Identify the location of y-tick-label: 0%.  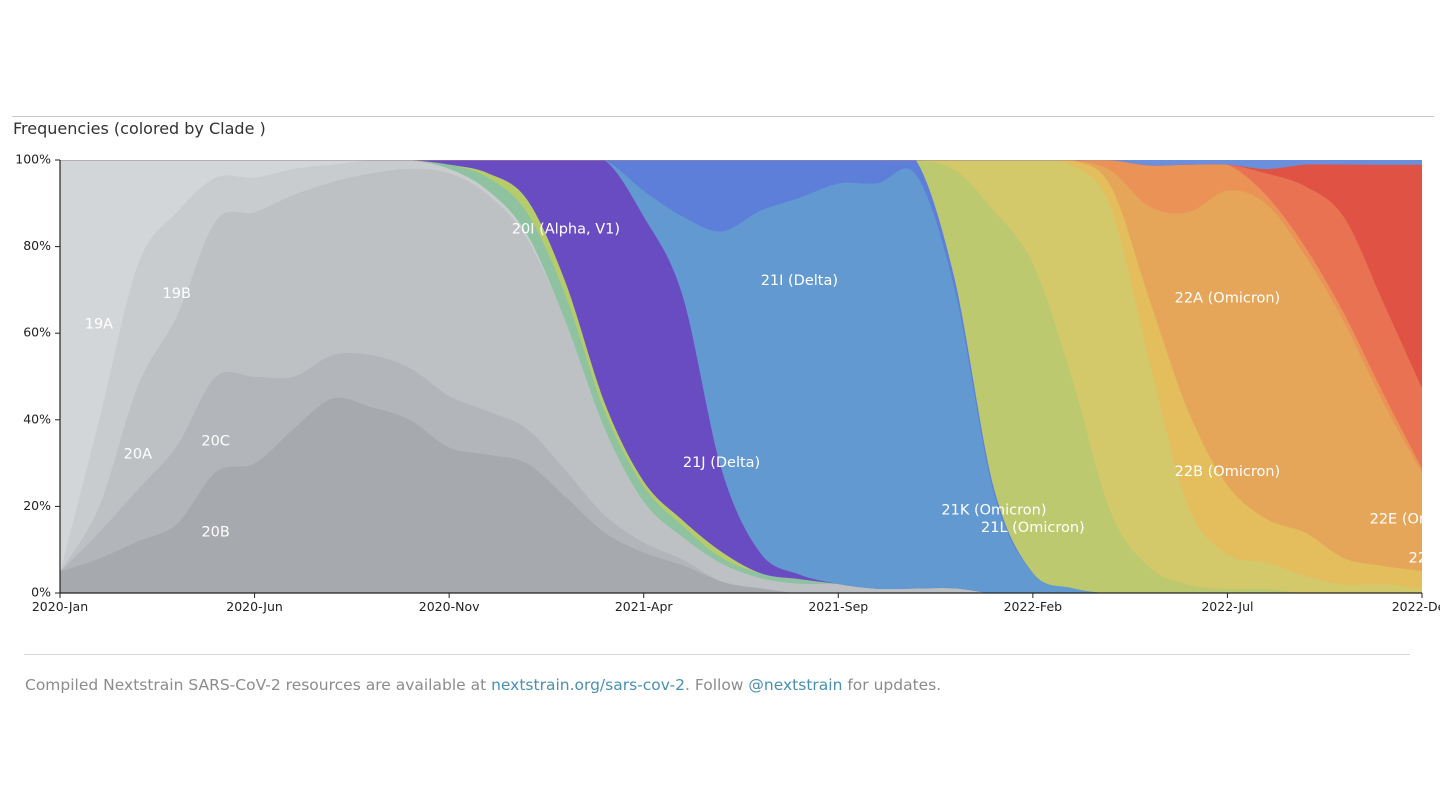
(41, 592).